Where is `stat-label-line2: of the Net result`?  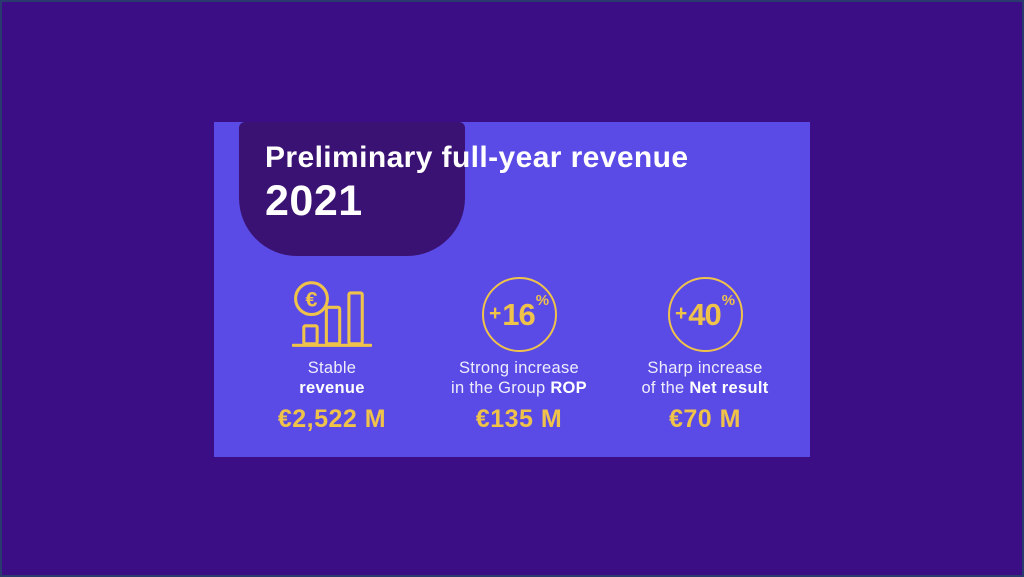
stat-label-line2: of the Net result is located at coordinates (705, 388).